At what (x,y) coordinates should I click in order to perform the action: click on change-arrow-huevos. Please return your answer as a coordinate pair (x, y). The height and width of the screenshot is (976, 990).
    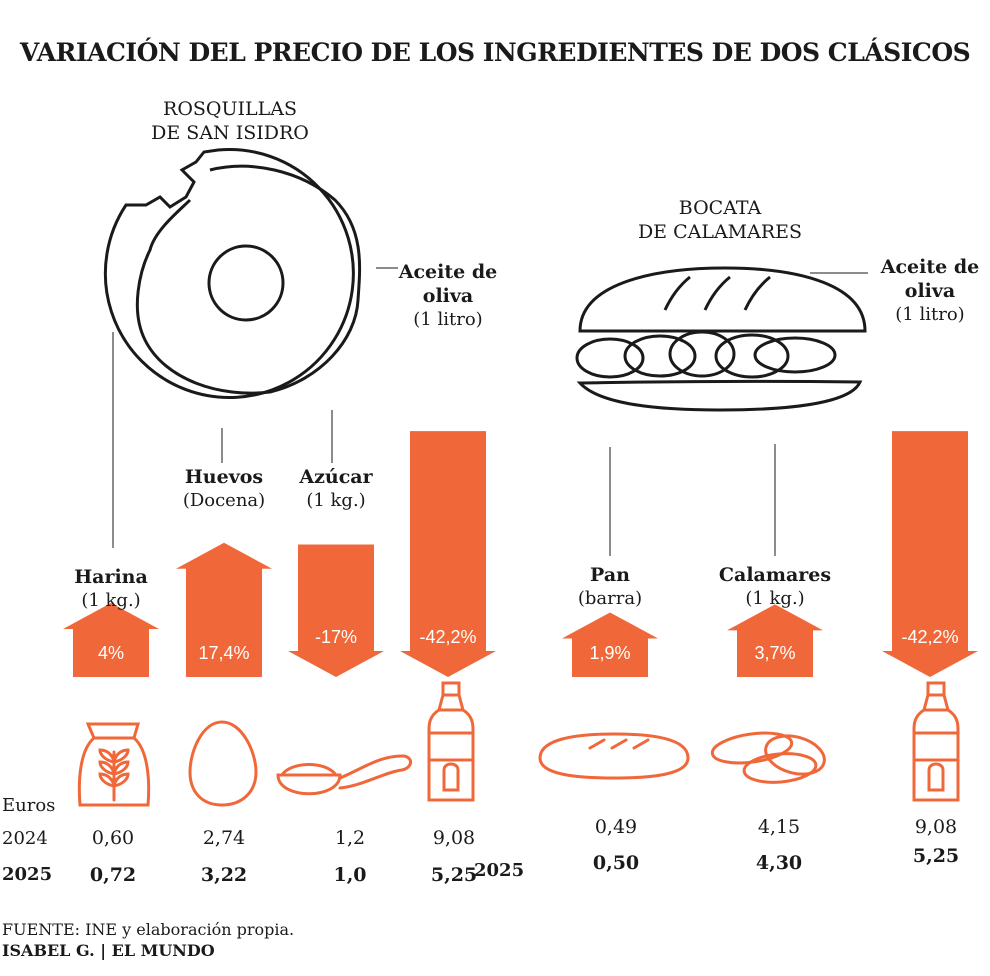
    Looking at the image, I should click on (224, 609).